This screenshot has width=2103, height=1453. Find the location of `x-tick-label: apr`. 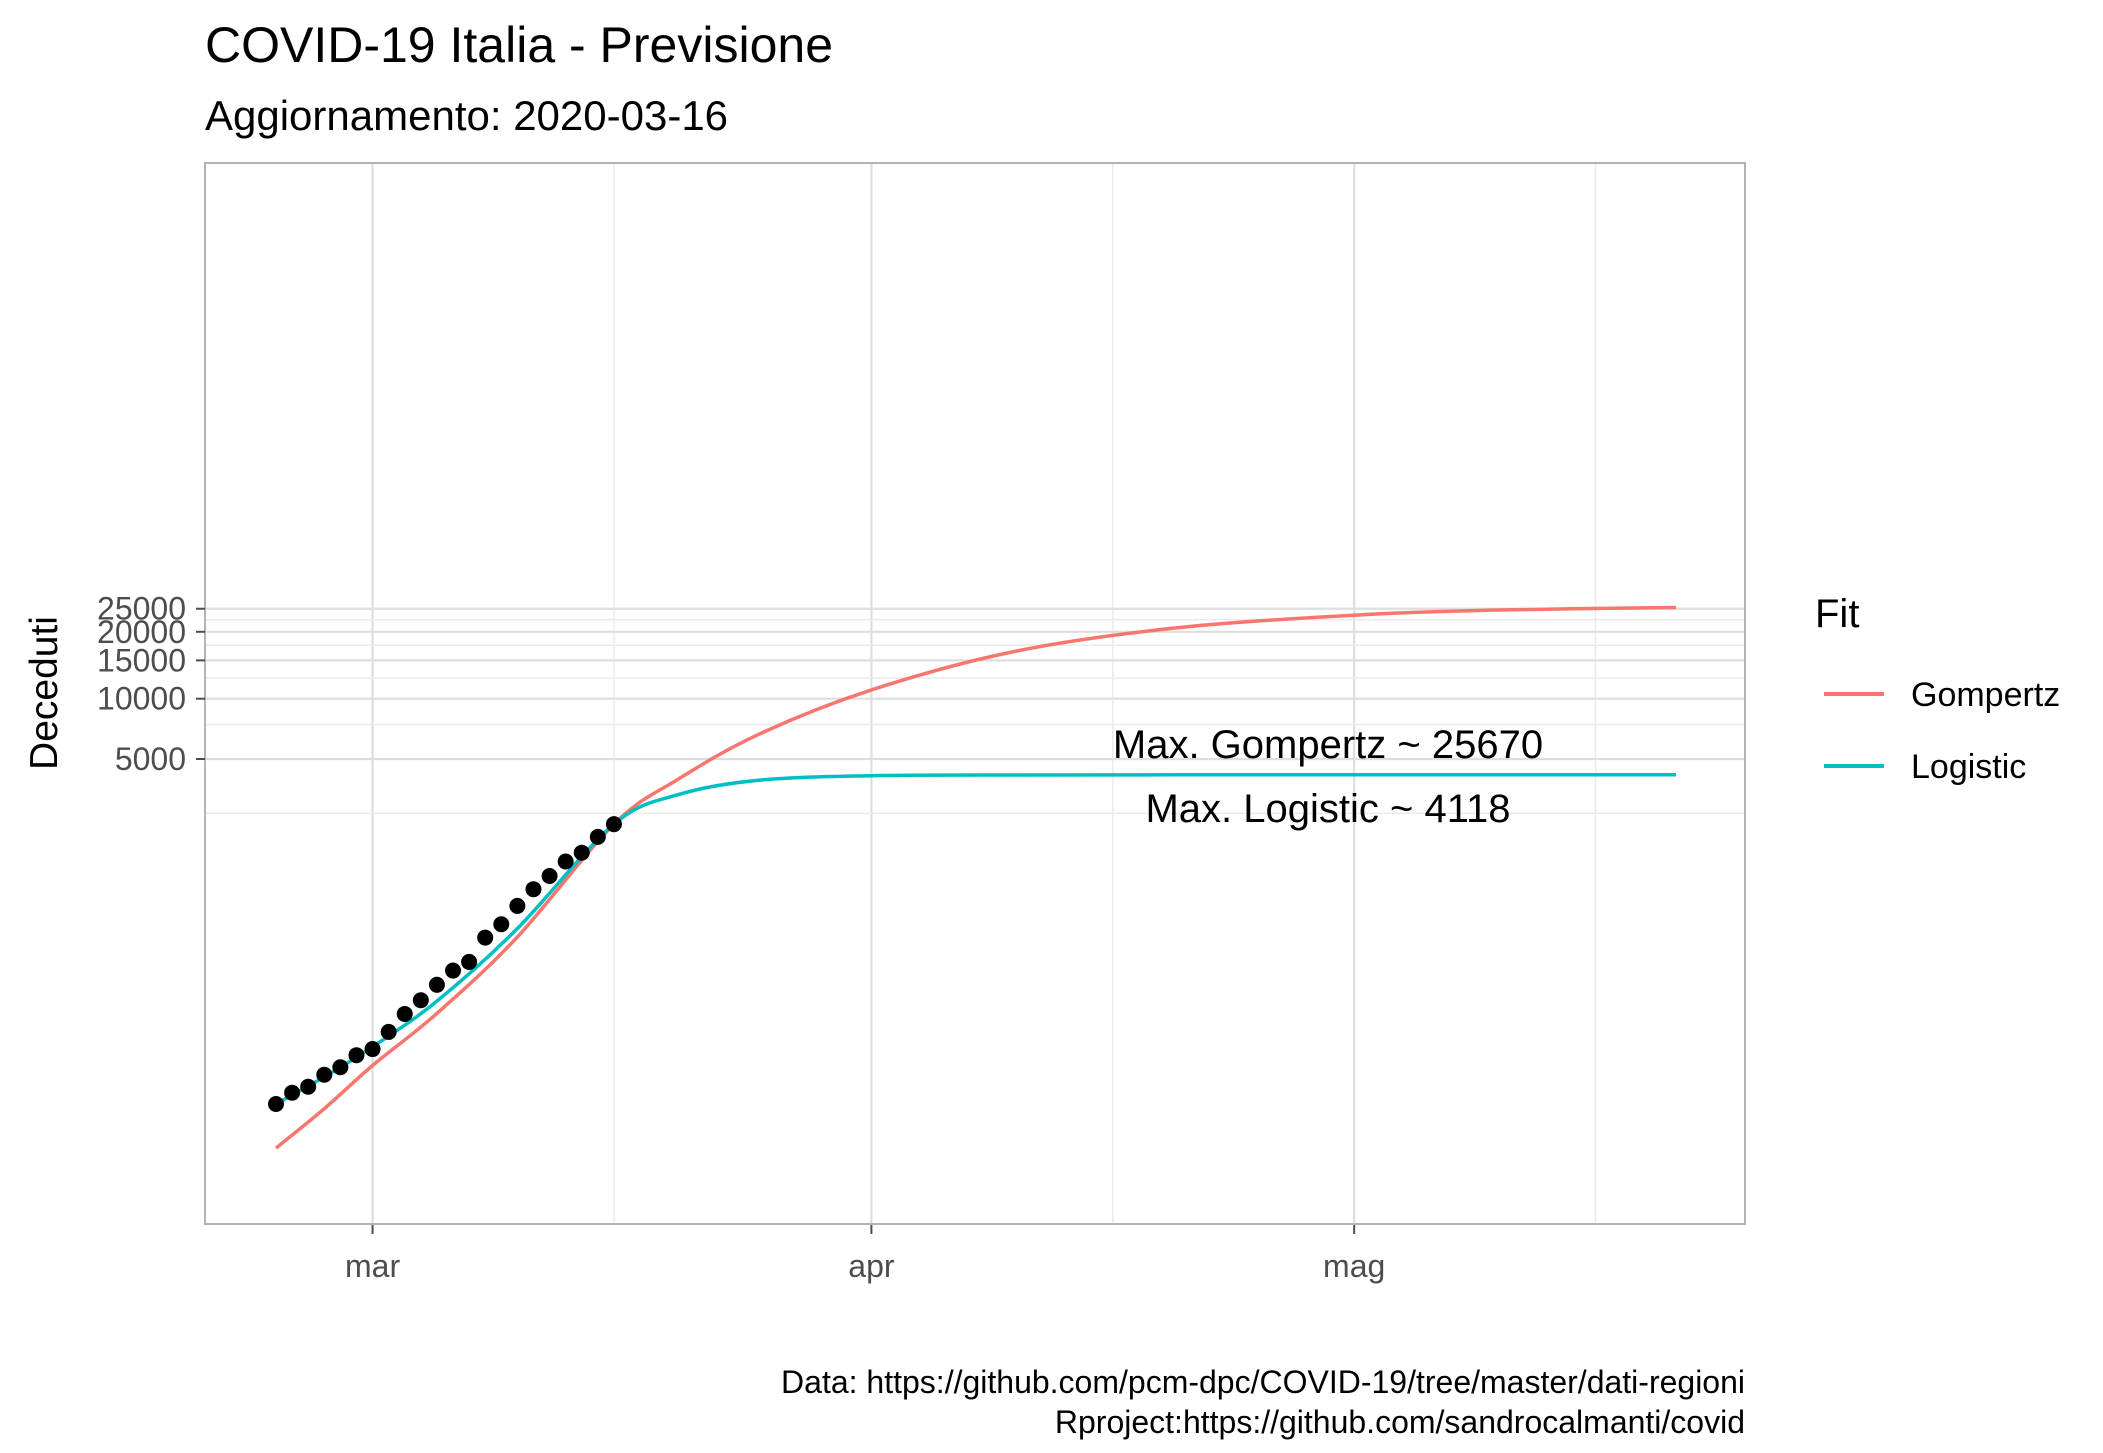

x-tick-label: apr is located at coordinates (871, 1266).